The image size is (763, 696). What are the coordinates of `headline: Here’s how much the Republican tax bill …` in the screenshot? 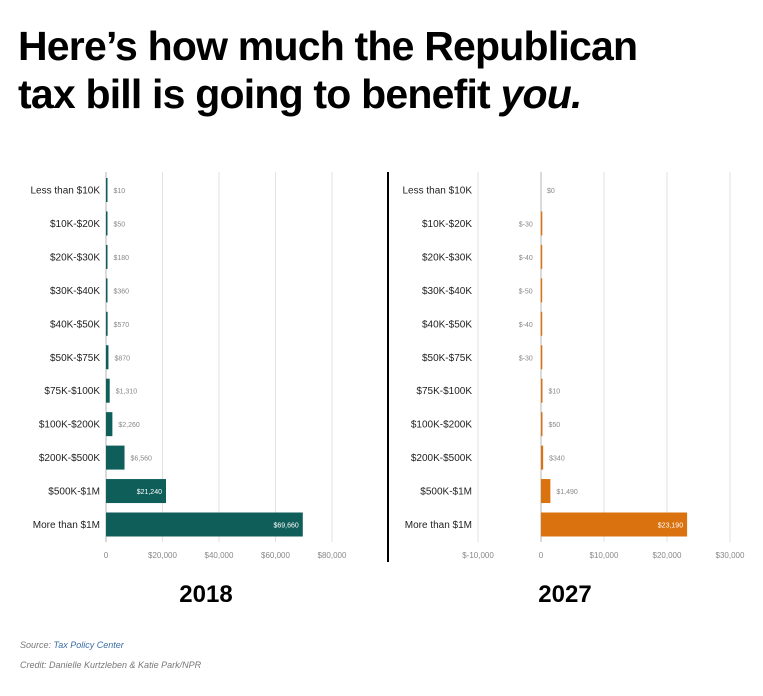 It's located at (388, 70).